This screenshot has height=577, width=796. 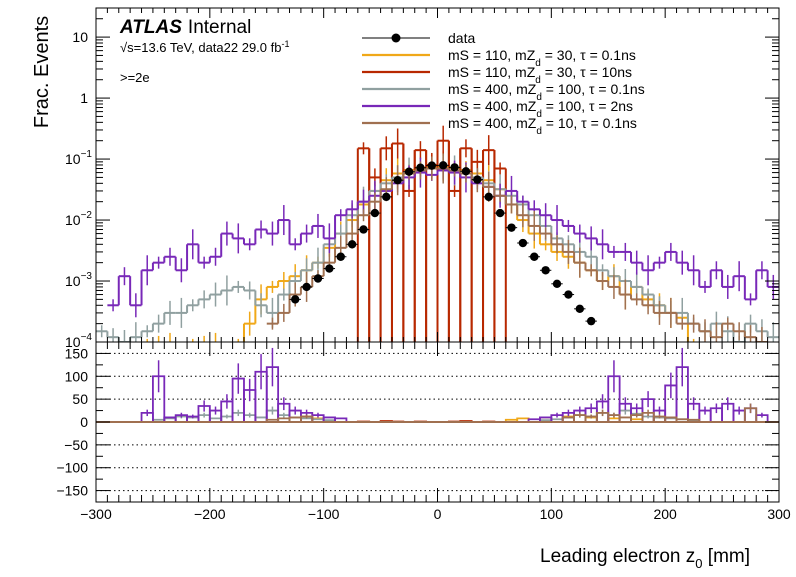 What do you see at coordinates (87, 154) in the screenshot?
I see `y-tick-label-exponent: −1` at bounding box center [87, 154].